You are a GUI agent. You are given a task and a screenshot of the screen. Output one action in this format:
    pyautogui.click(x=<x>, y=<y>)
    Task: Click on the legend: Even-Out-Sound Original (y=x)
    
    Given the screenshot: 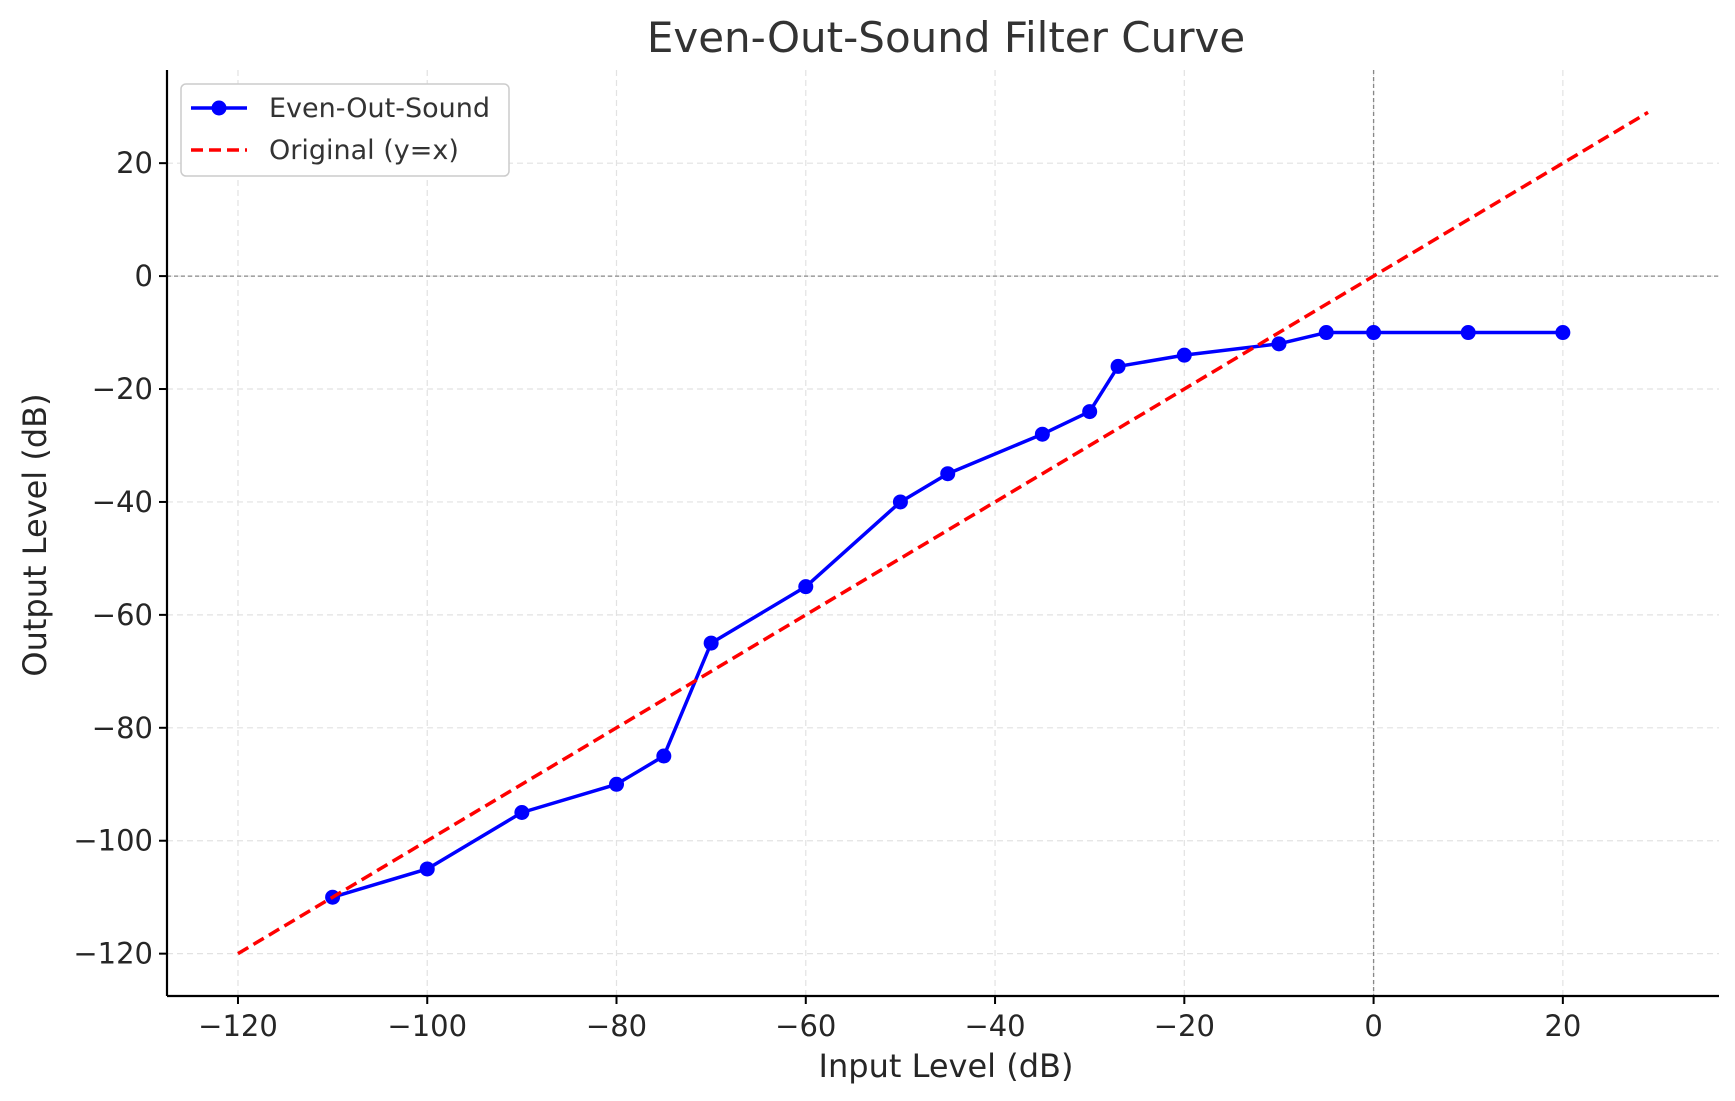 What is the action you would take?
    pyautogui.click(x=345, y=130)
    